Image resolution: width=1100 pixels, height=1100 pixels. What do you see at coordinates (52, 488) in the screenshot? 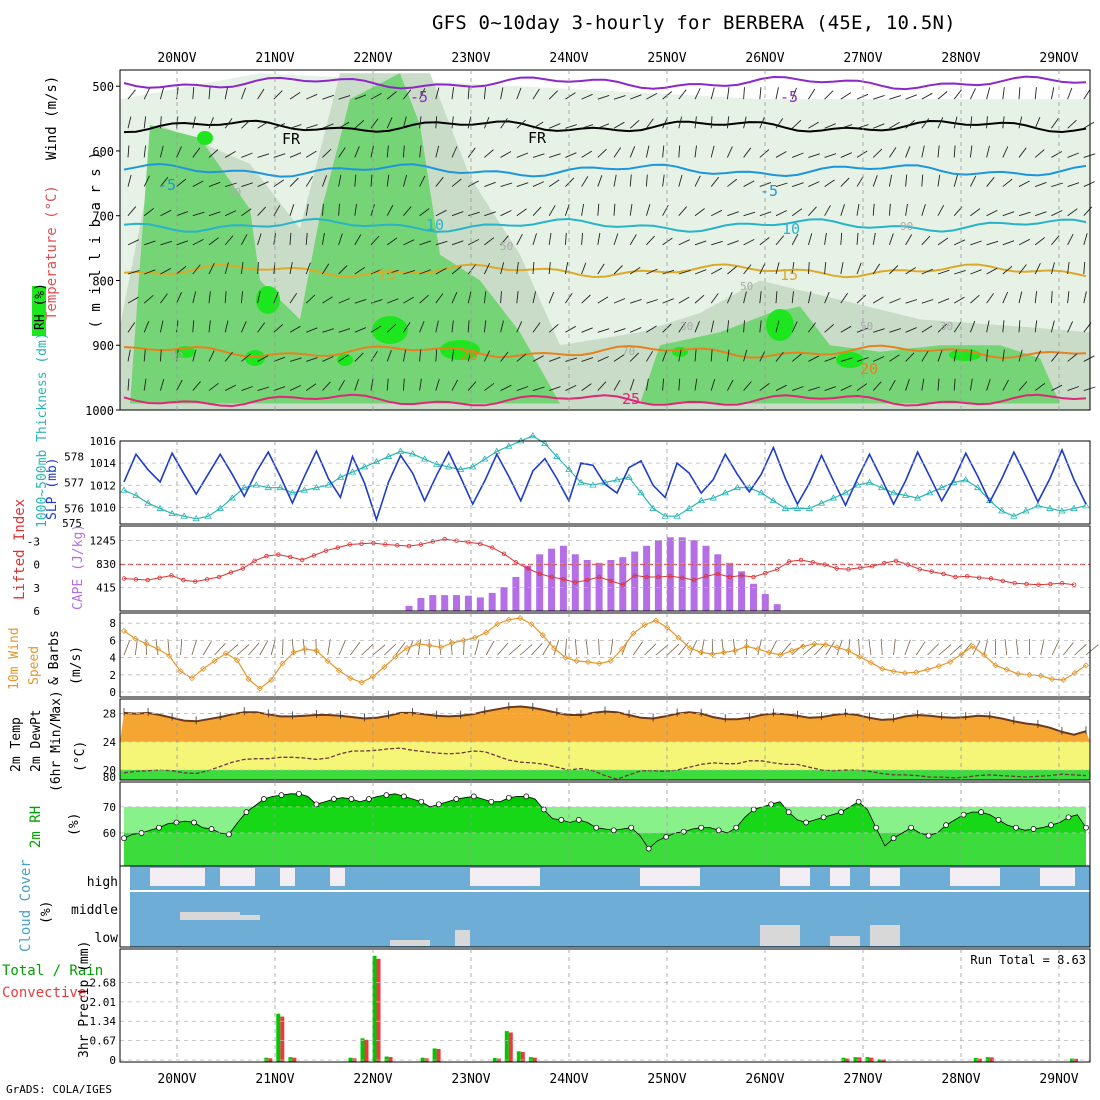
I see `slp-axis-label: SLP (mb)` at bounding box center [52, 488].